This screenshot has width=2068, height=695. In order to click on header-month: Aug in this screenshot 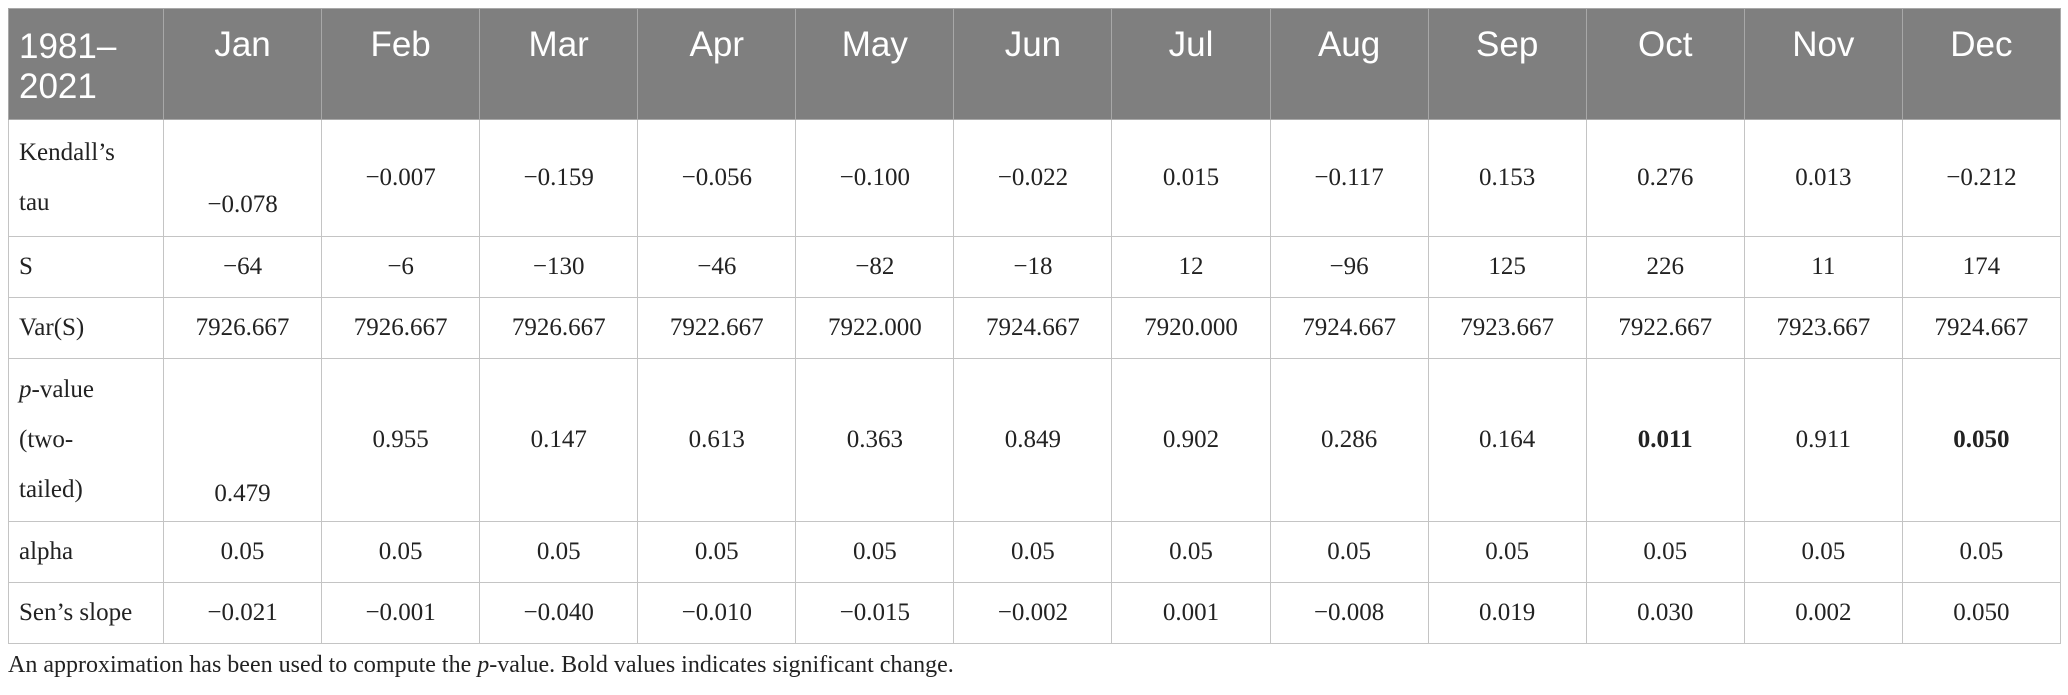, I will do `click(1349, 64)`.